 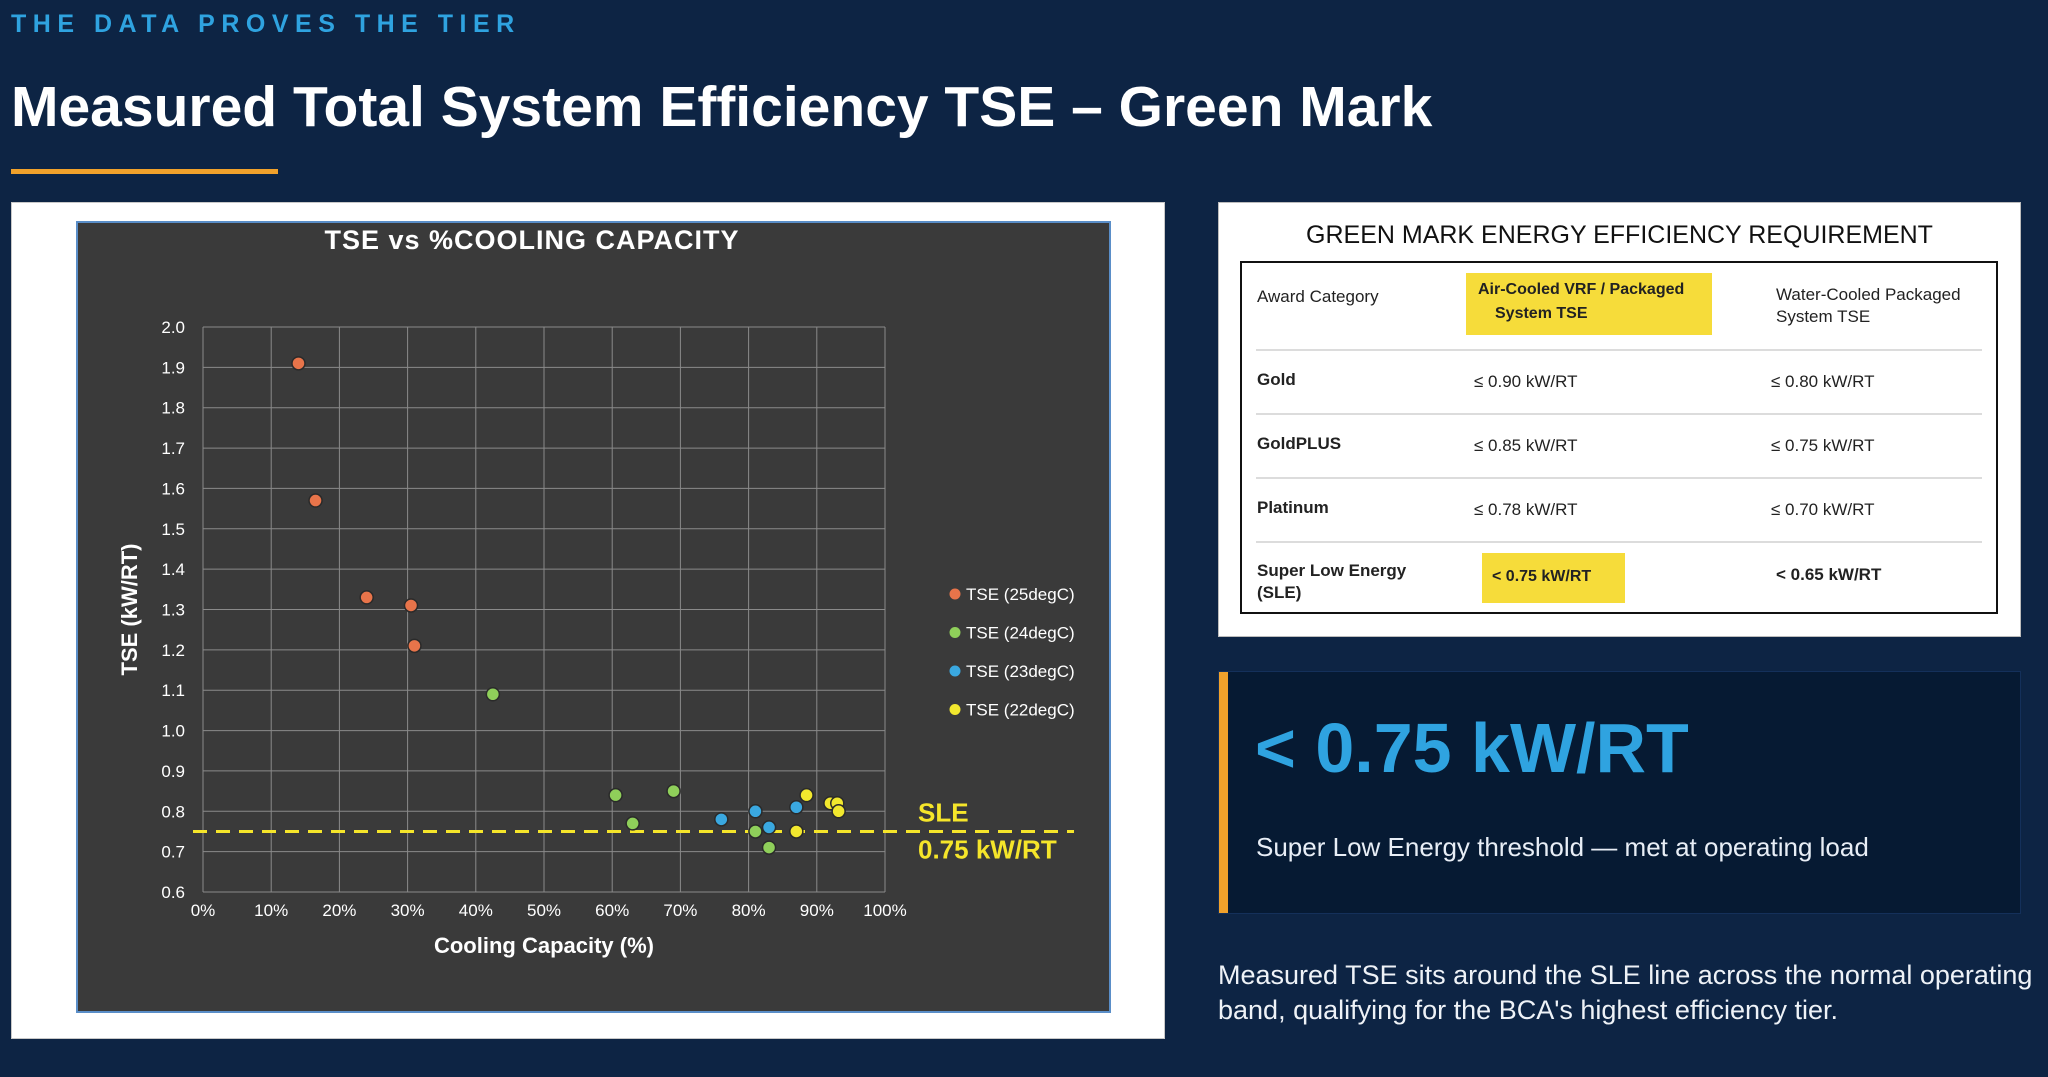 What do you see at coordinates (173, 852) in the screenshot?
I see `y-tick-label: 0.7` at bounding box center [173, 852].